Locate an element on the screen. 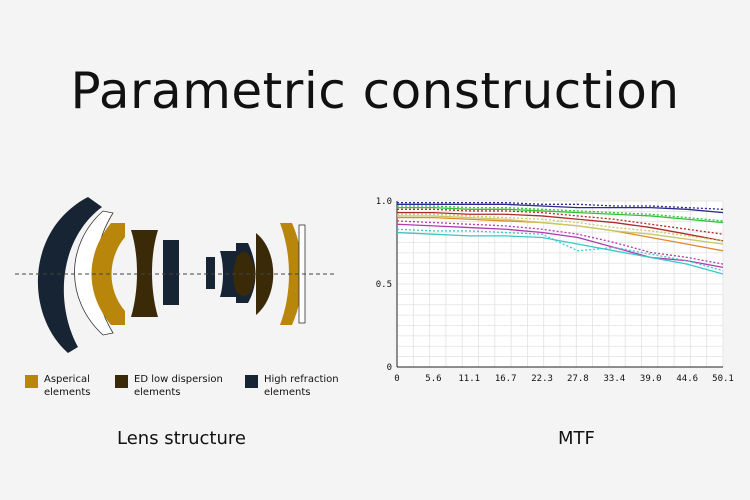 The height and width of the screenshot is (500, 750). y-tick-label: 0 is located at coordinates (389, 368).